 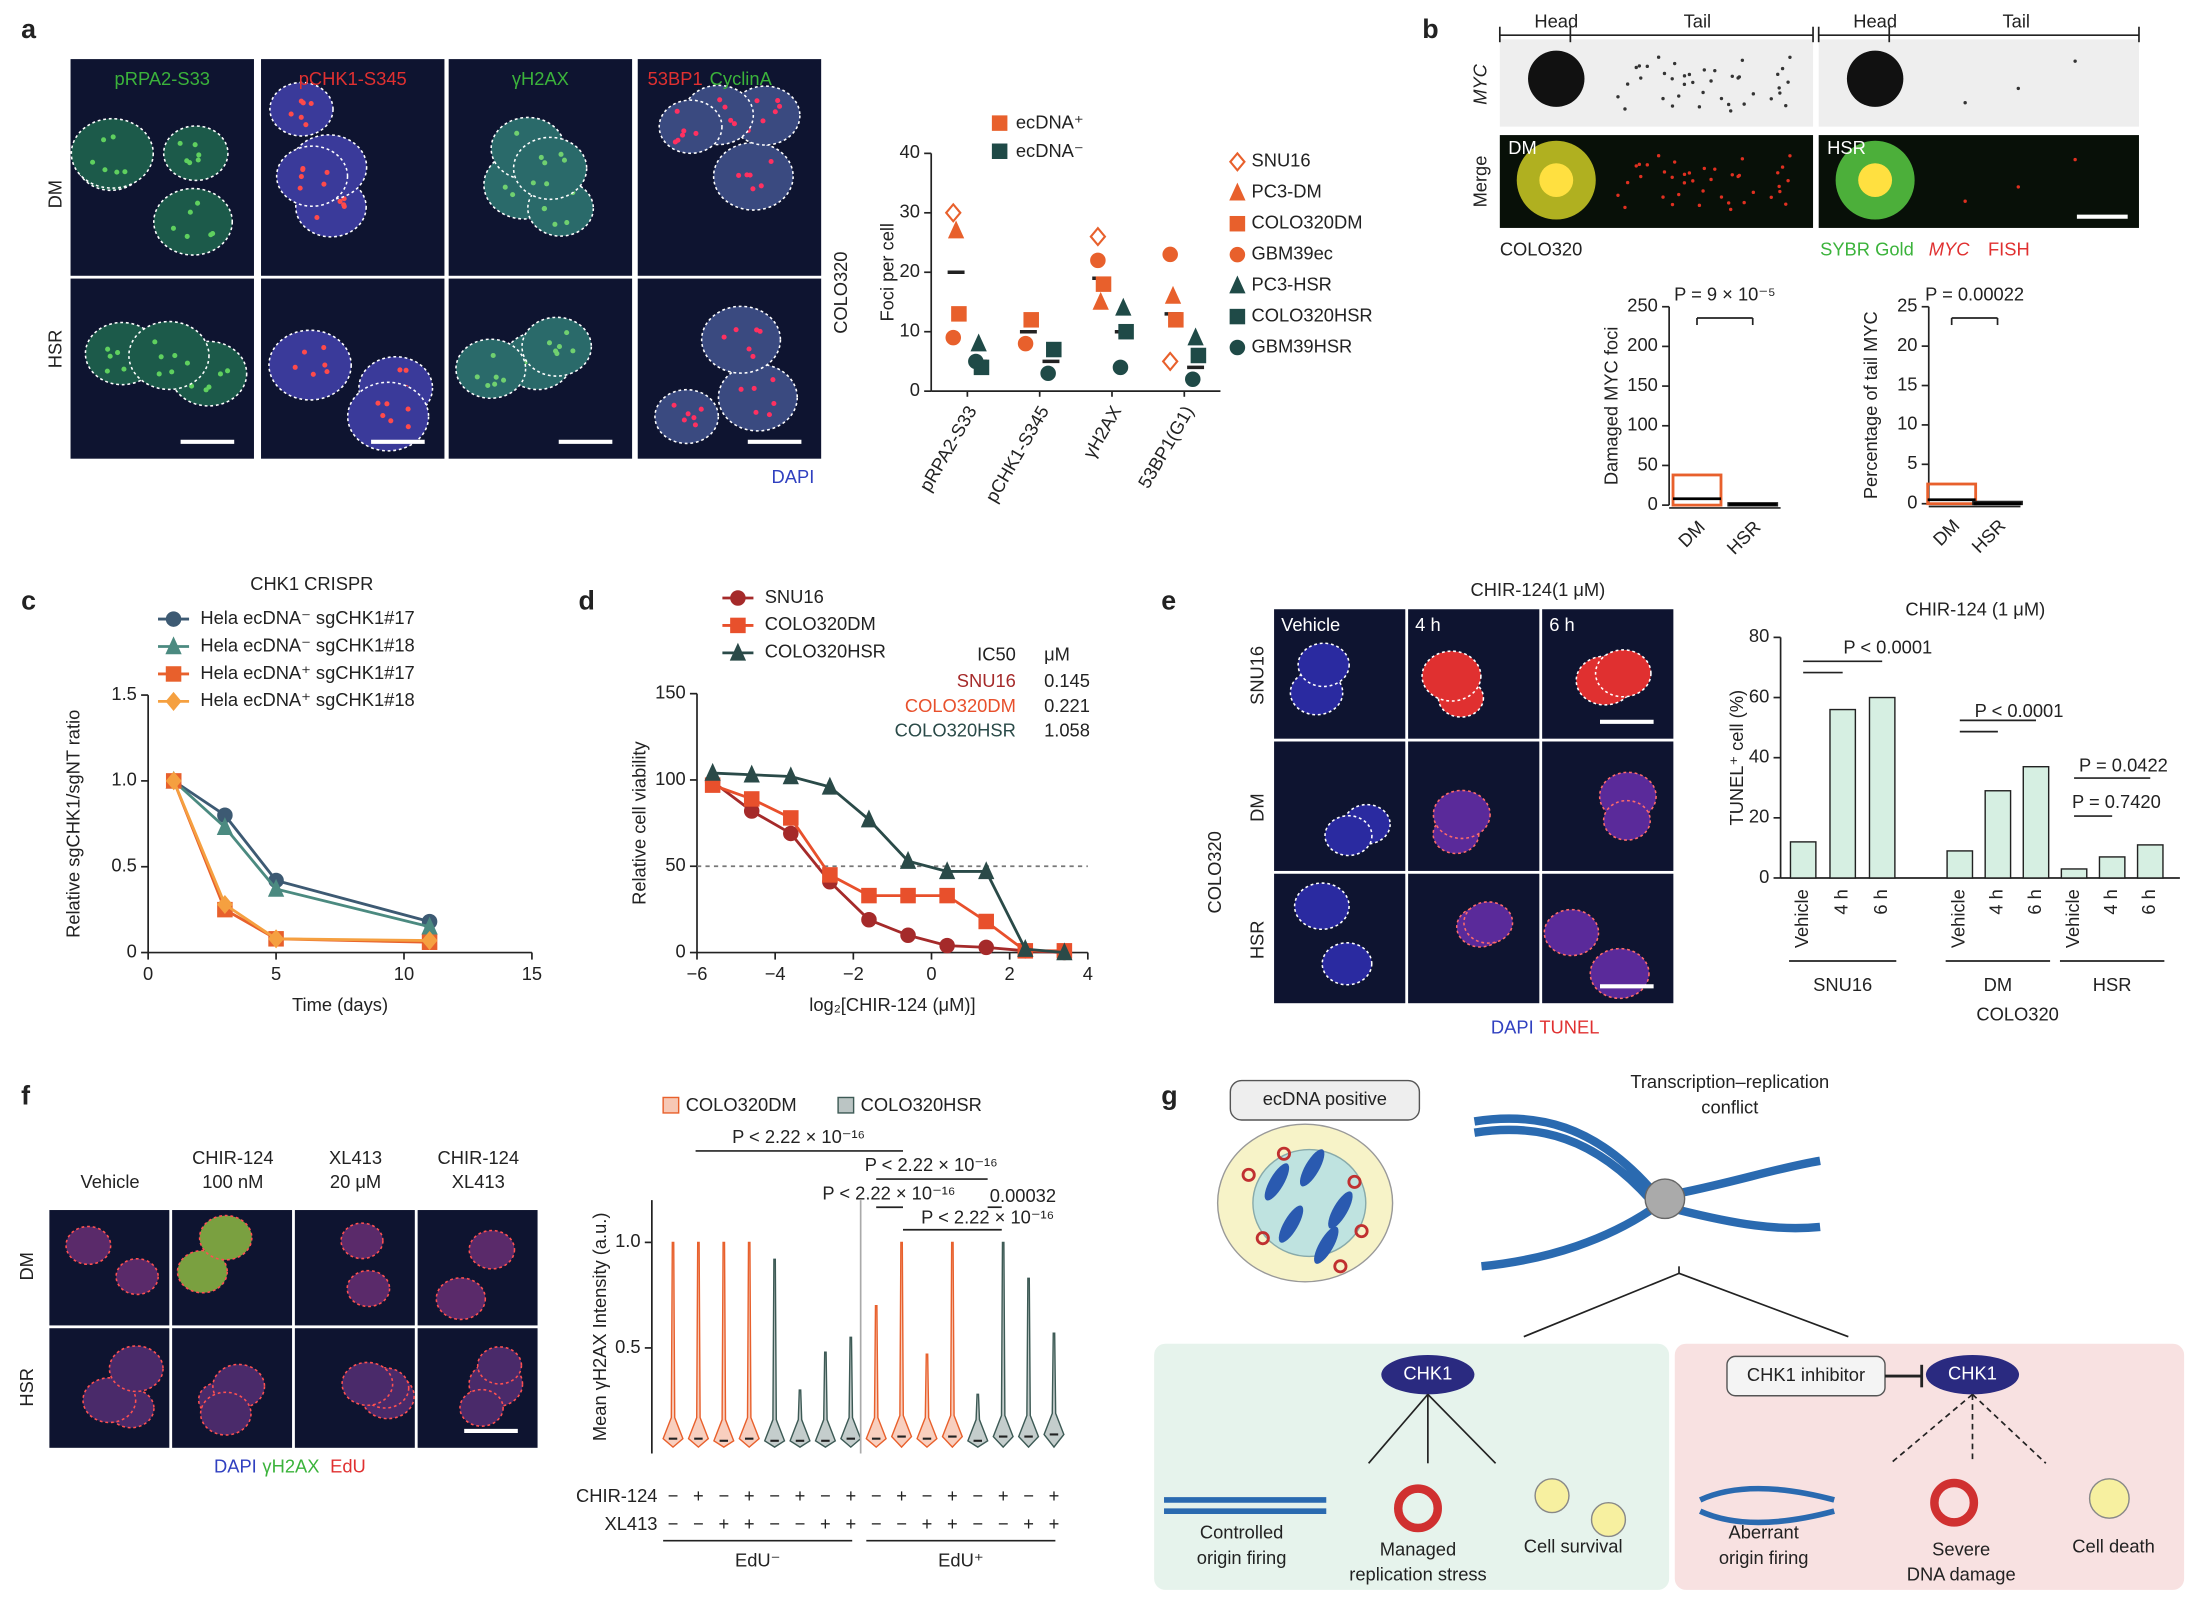 I want to click on panel-letter: b, so click(x=1430, y=29).